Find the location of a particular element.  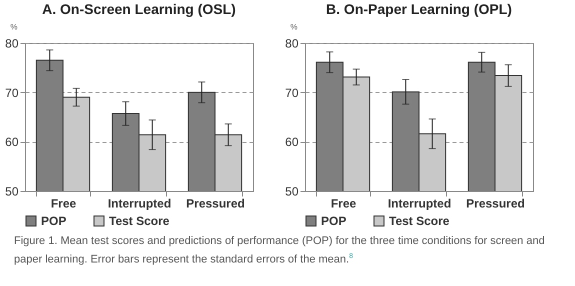

chart-title: B. On-Paper Learning (OPL) is located at coordinates (419, 9).